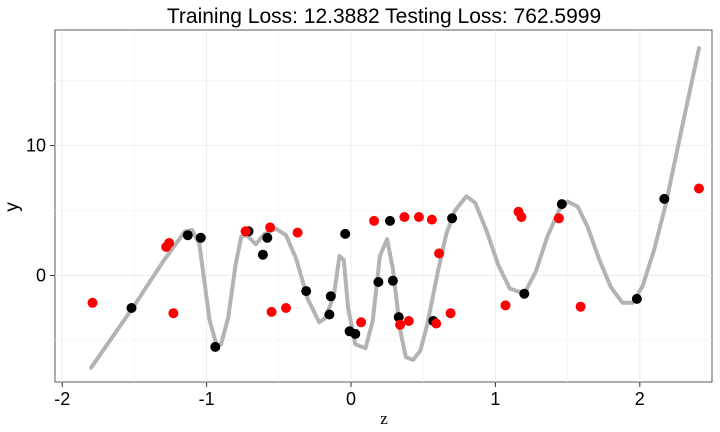 The height and width of the screenshot is (432, 720). I want to click on y-axis-label: y, so click(12, 207).